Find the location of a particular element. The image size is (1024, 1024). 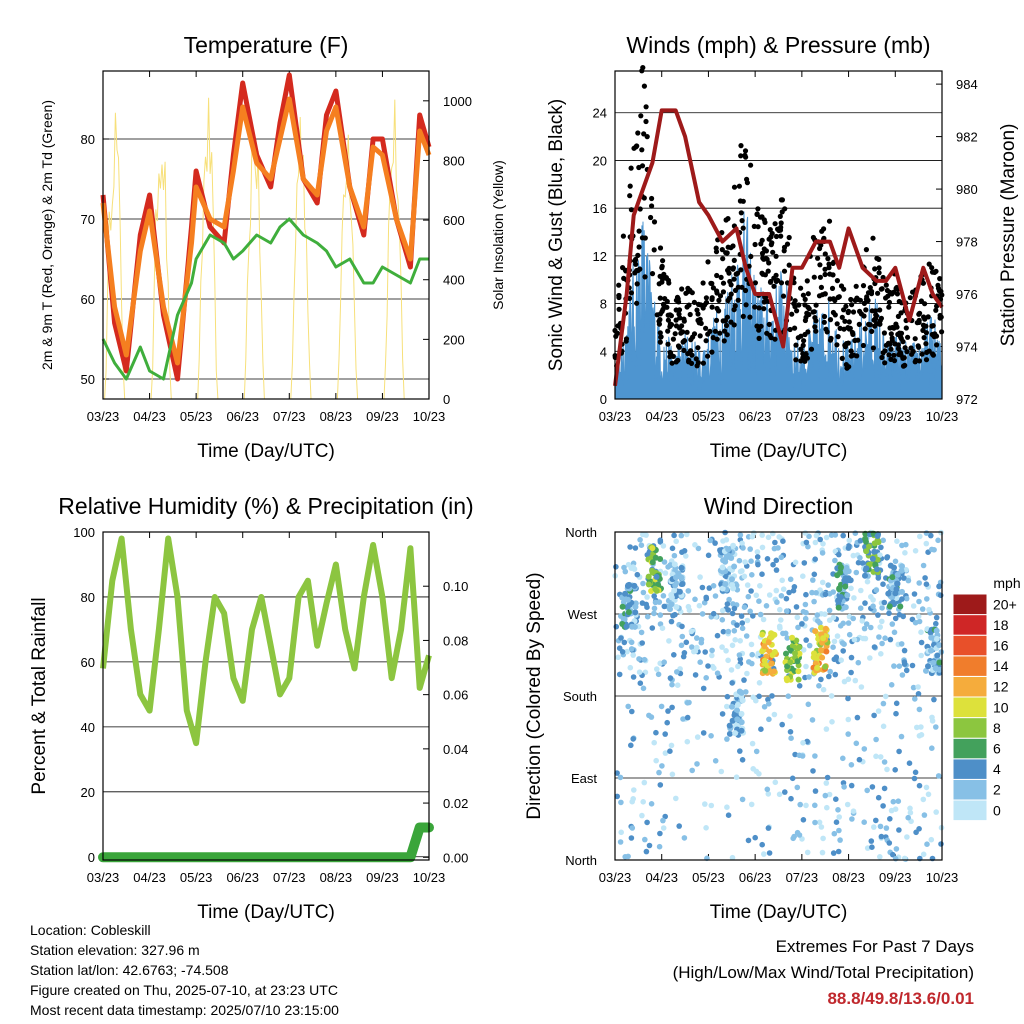

y2-tick-label: 0.08 is located at coordinates (455, 640).